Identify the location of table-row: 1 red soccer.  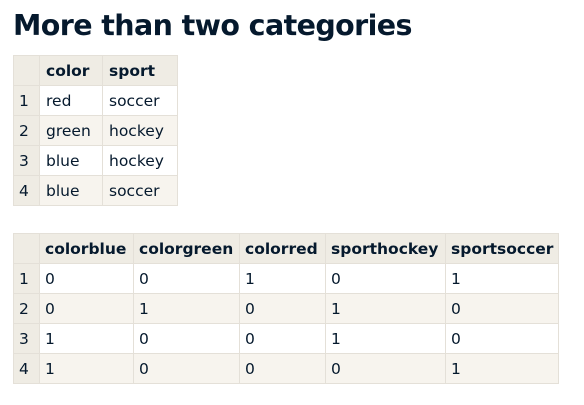
(95, 100).